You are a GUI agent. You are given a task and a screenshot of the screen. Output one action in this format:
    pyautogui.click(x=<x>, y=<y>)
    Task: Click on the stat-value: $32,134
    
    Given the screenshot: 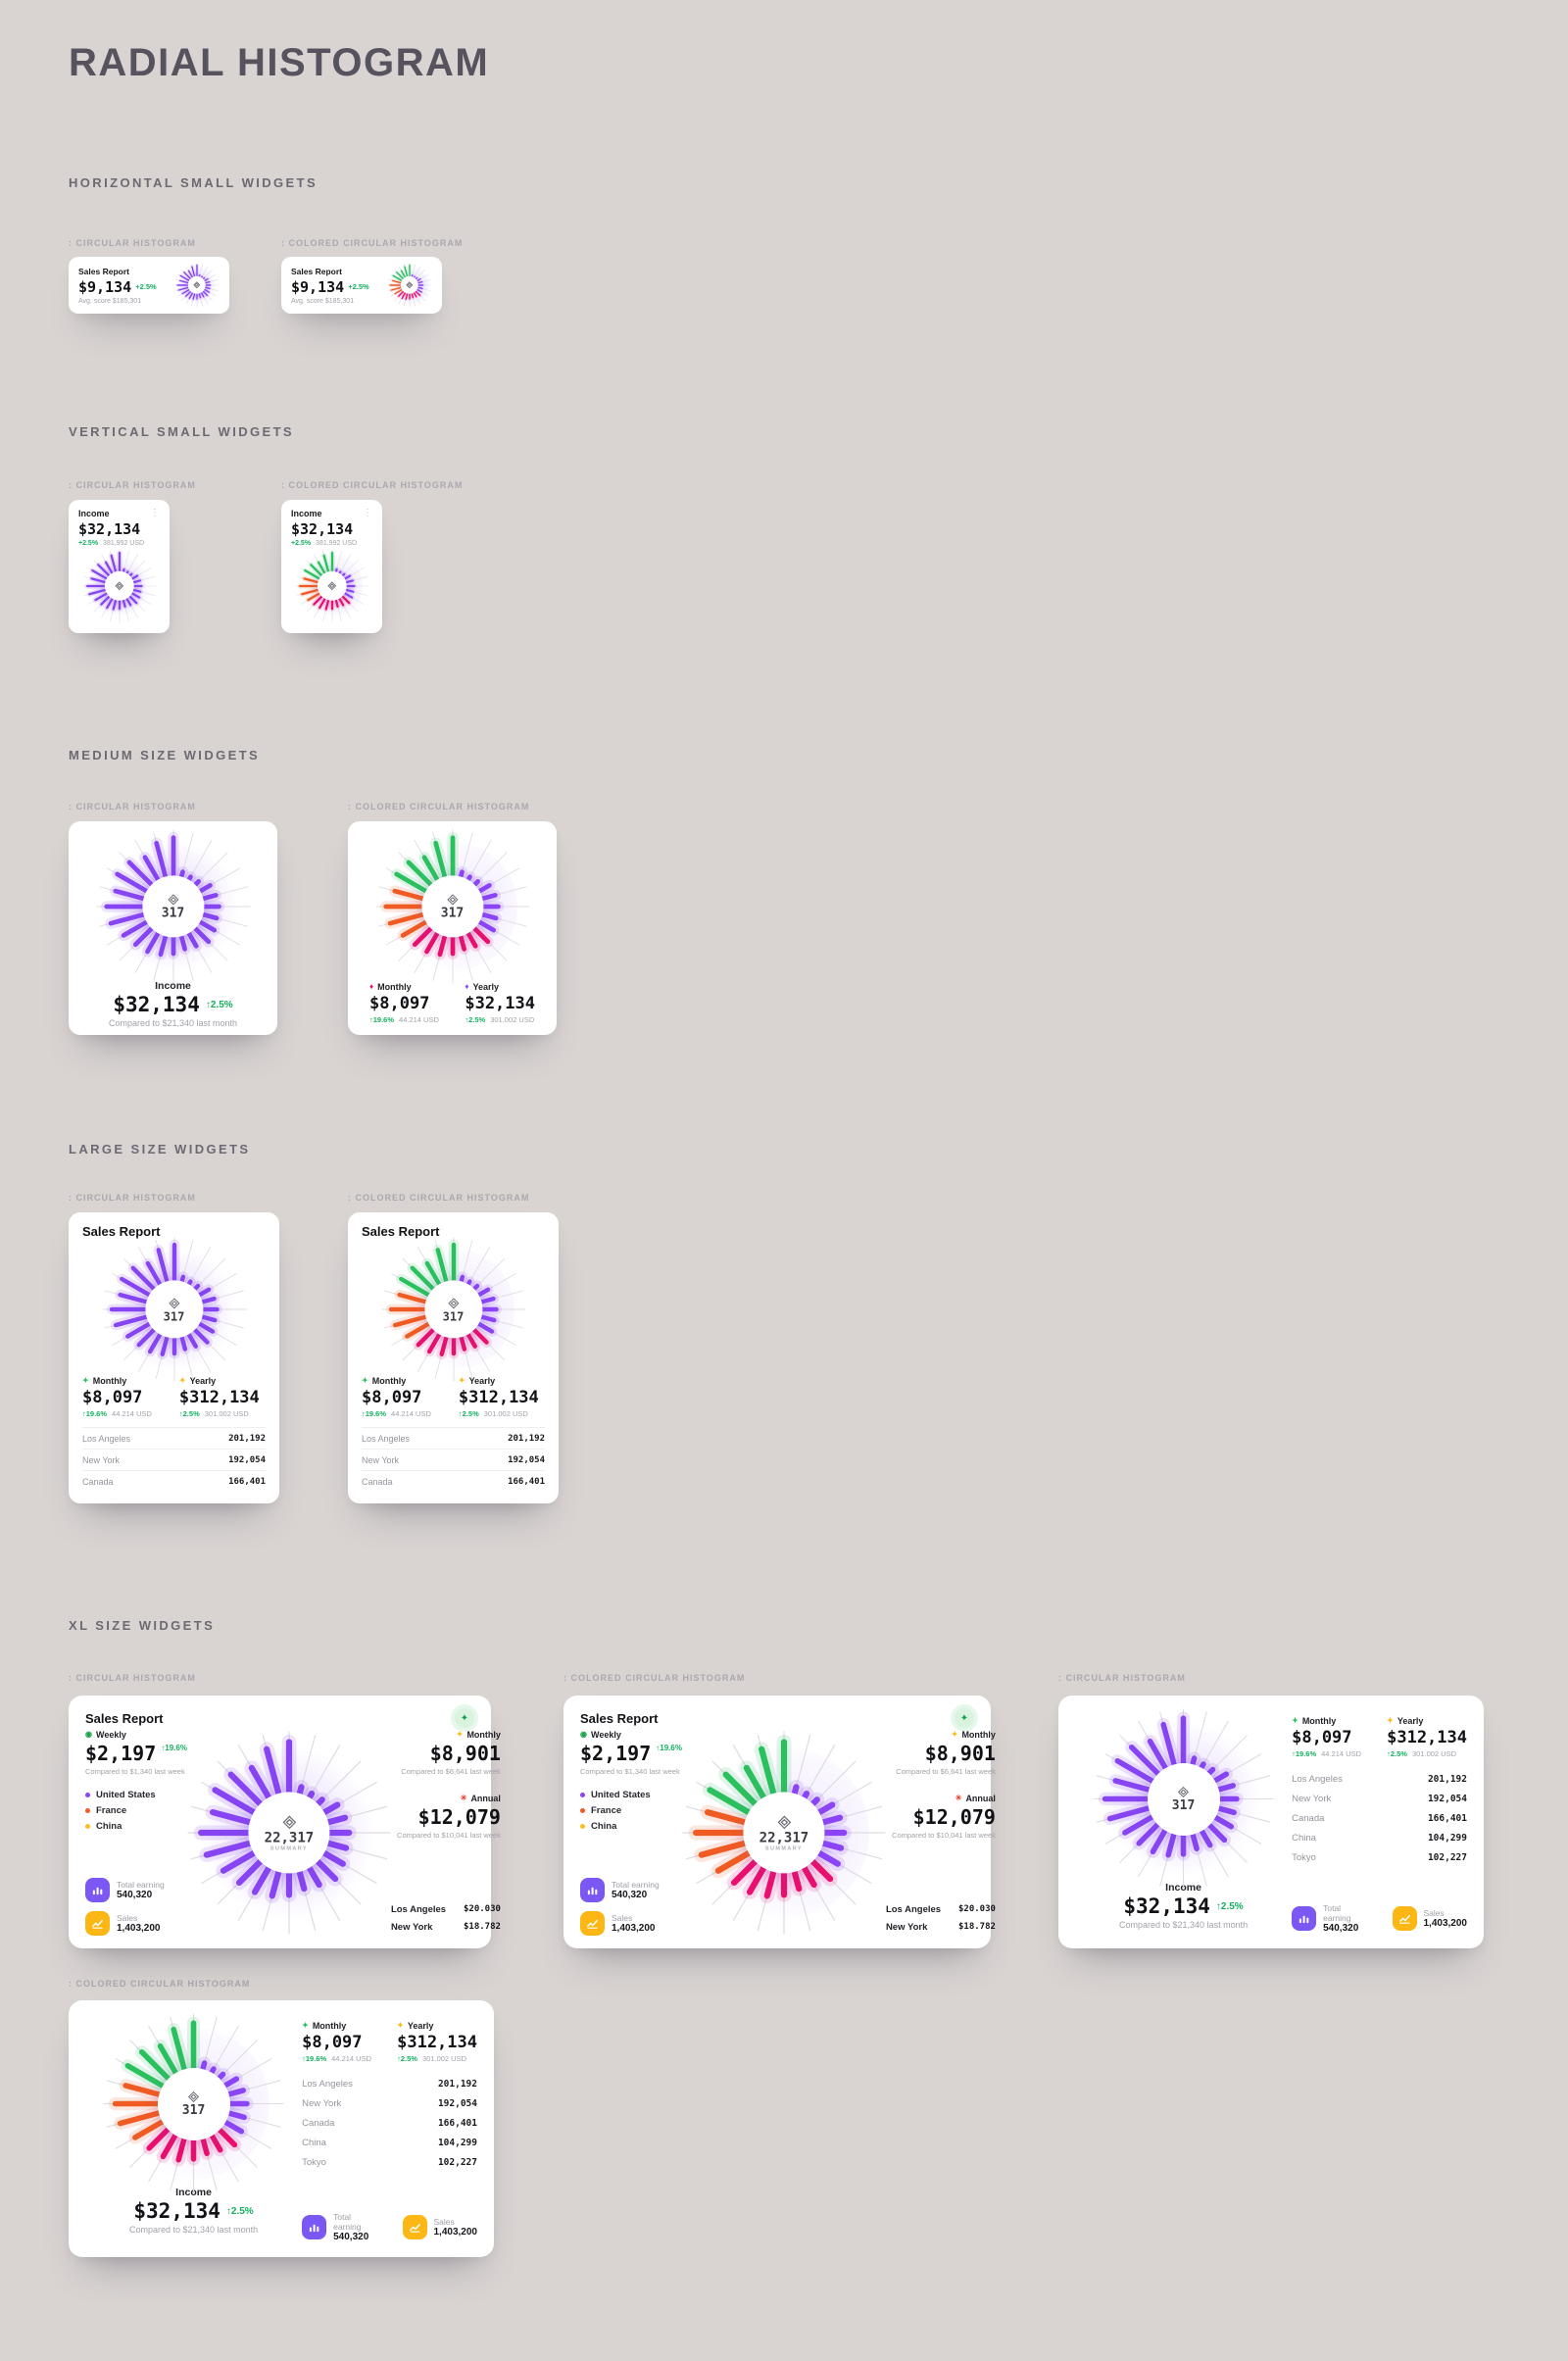 What is the action you would take?
    pyautogui.click(x=500, y=1003)
    